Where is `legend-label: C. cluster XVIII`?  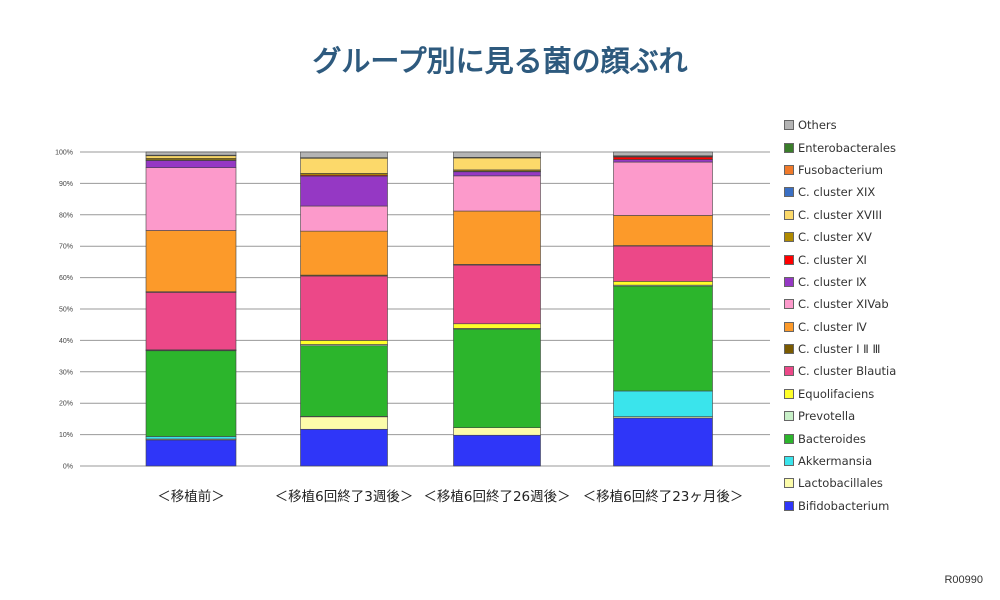 legend-label: C. cluster XVIII is located at coordinates (840, 214).